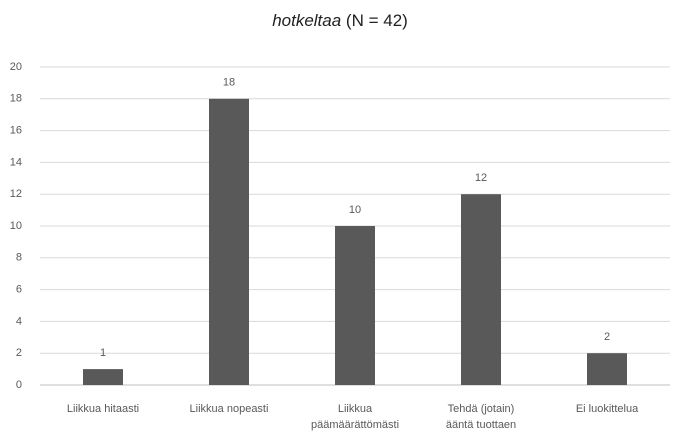  What do you see at coordinates (607, 409) in the screenshot?
I see `x-tick-label: Ei luokittelua` at bounding box center [607, 409].